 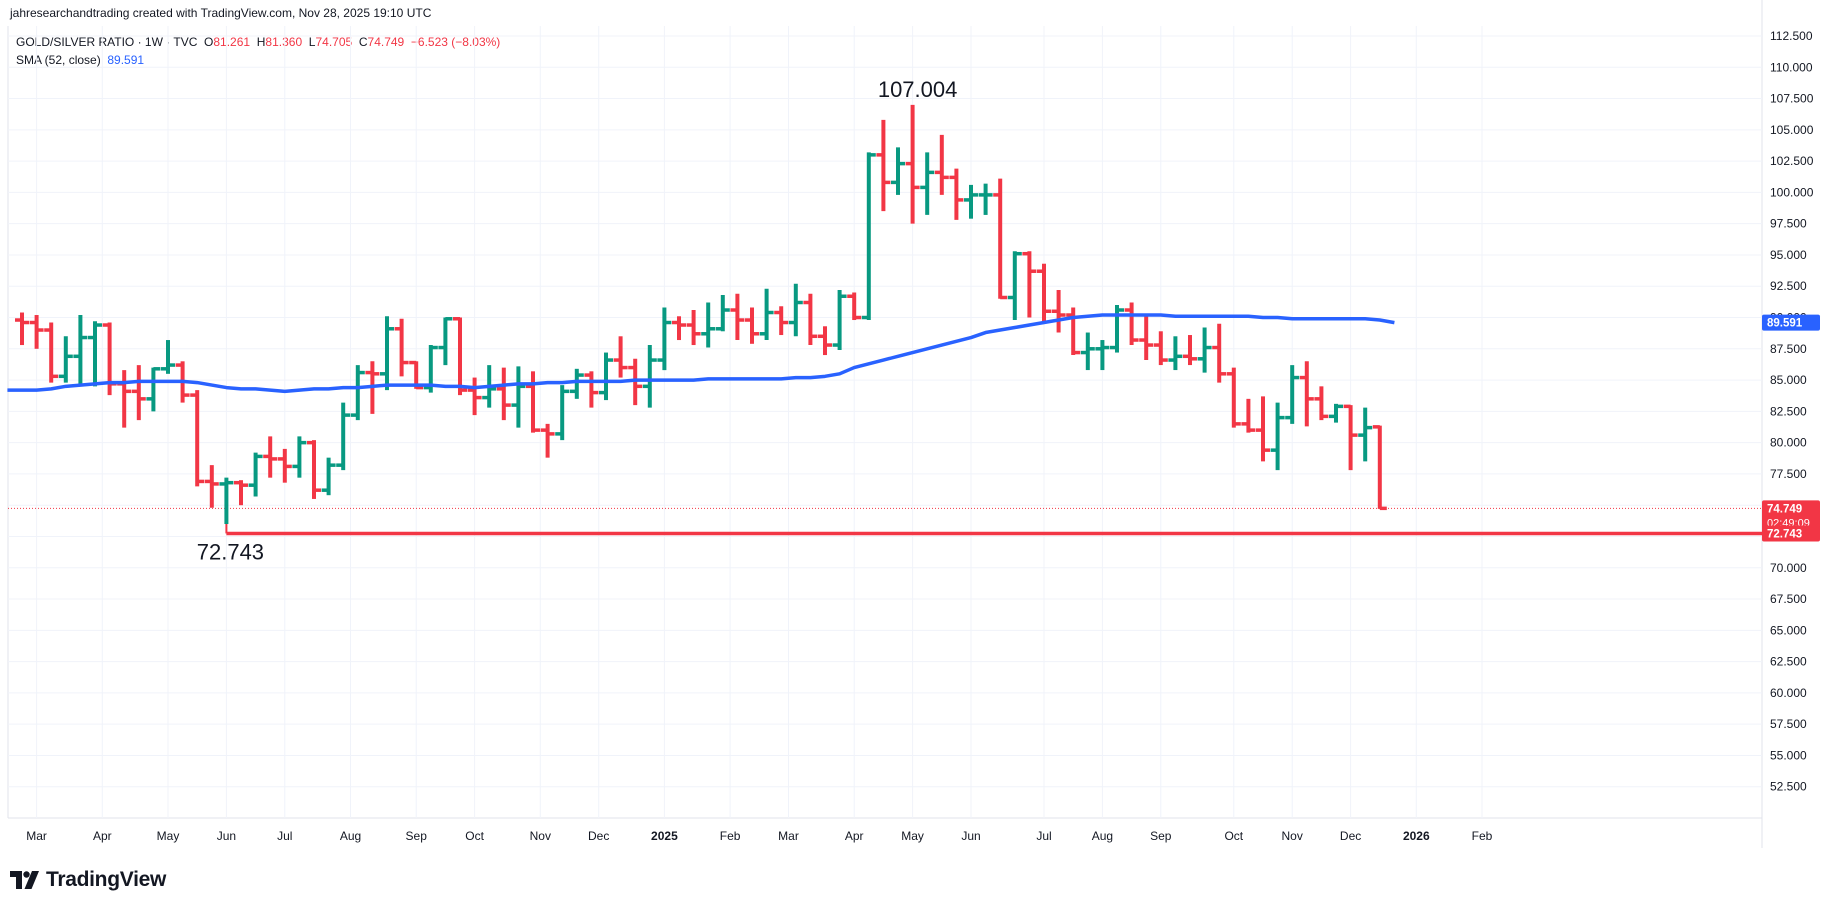 What do you see at coordinates (1785, 324) in the screenshot?
I see `sma-price-tag: 89.591` at bounding box center [1785, 324].